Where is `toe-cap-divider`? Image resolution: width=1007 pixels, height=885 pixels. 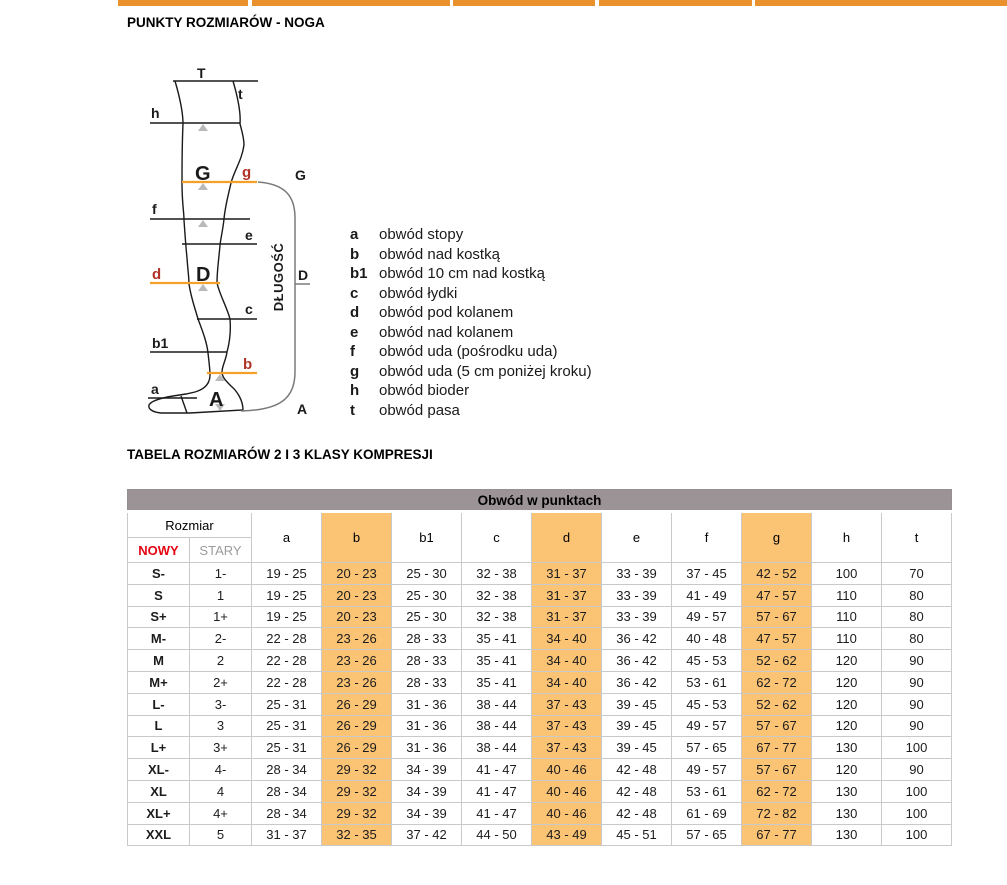
toe-cap-divider is located at coordinates (184, 404).